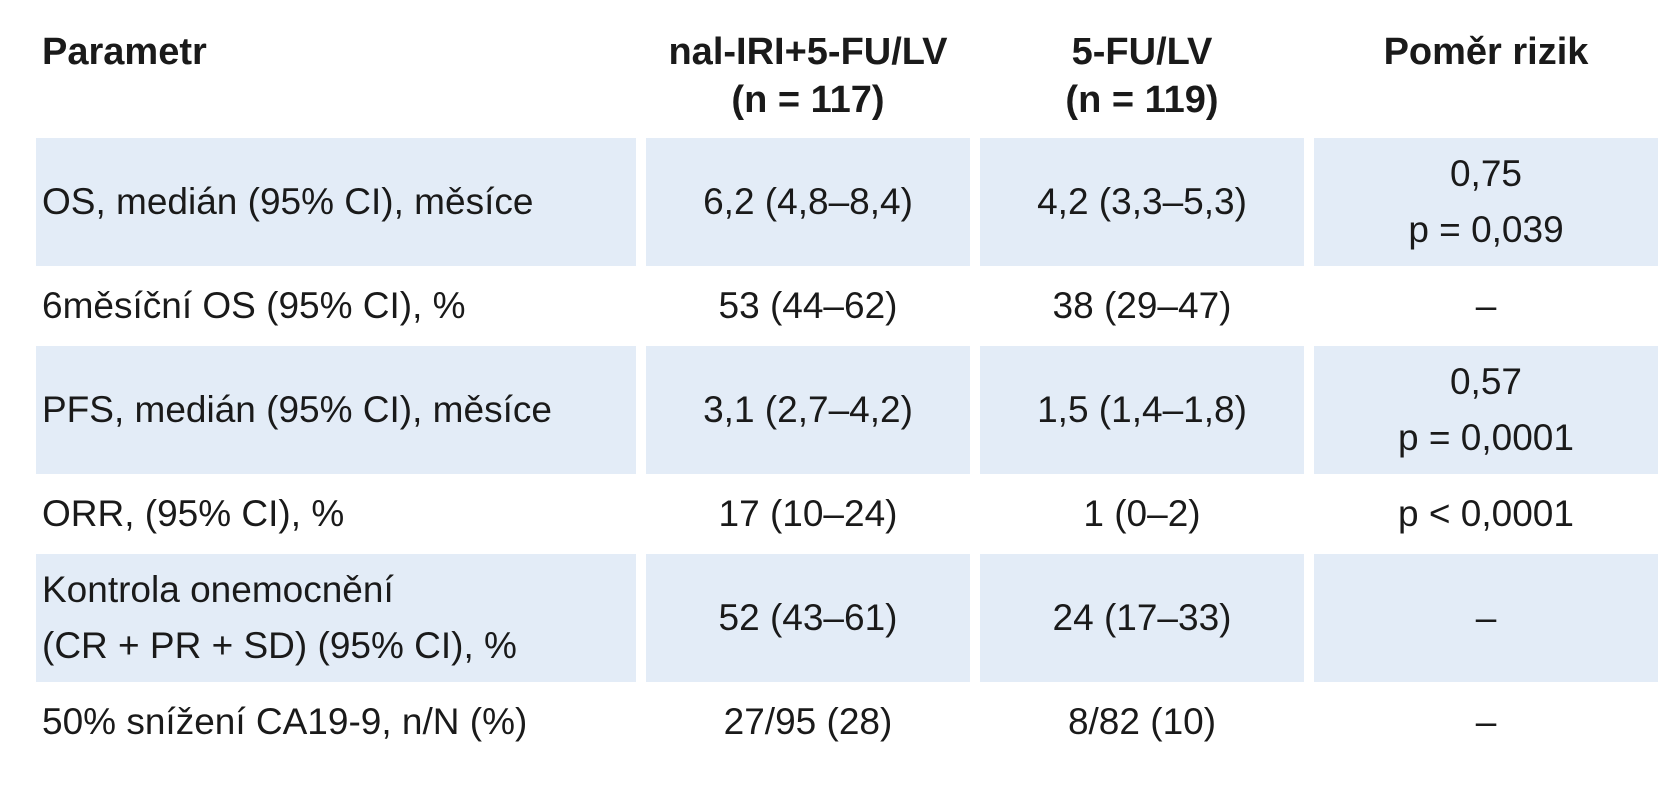 This screenshot has width=1679, height=800. Describe the element at coordinates (808, 410) in the screenshot. I see `cell-arm-nal-iri: 3,1 (2,7–4,2)` at that location.